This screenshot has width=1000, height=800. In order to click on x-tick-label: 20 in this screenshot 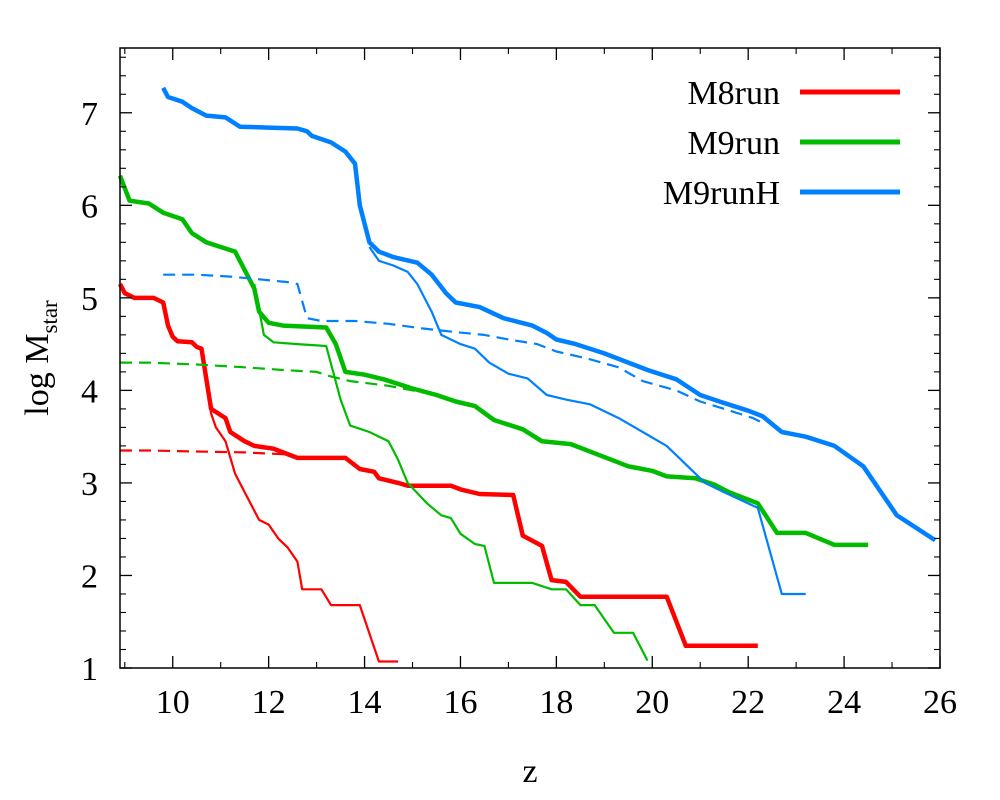, I will do `click(652, 702)`.